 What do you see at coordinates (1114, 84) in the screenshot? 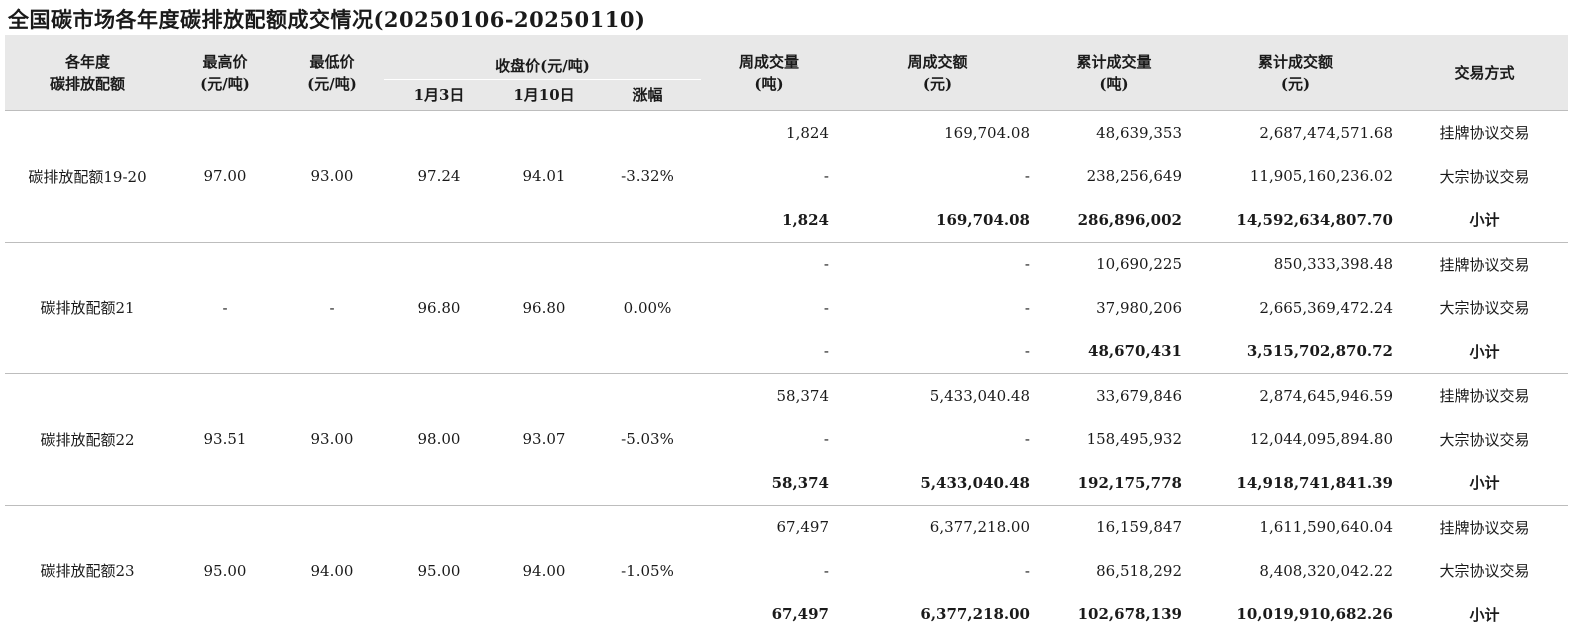
I see `header-cum-volume-line2: (吨)` at bounding box center [1114, 84].